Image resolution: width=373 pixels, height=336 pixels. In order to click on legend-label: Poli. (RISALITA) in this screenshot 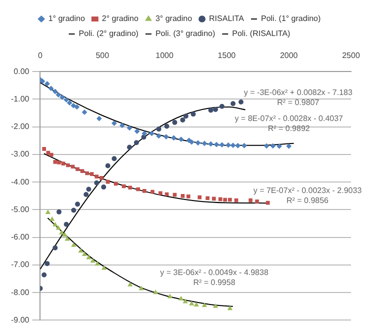, I will do `click(261, 33)`.